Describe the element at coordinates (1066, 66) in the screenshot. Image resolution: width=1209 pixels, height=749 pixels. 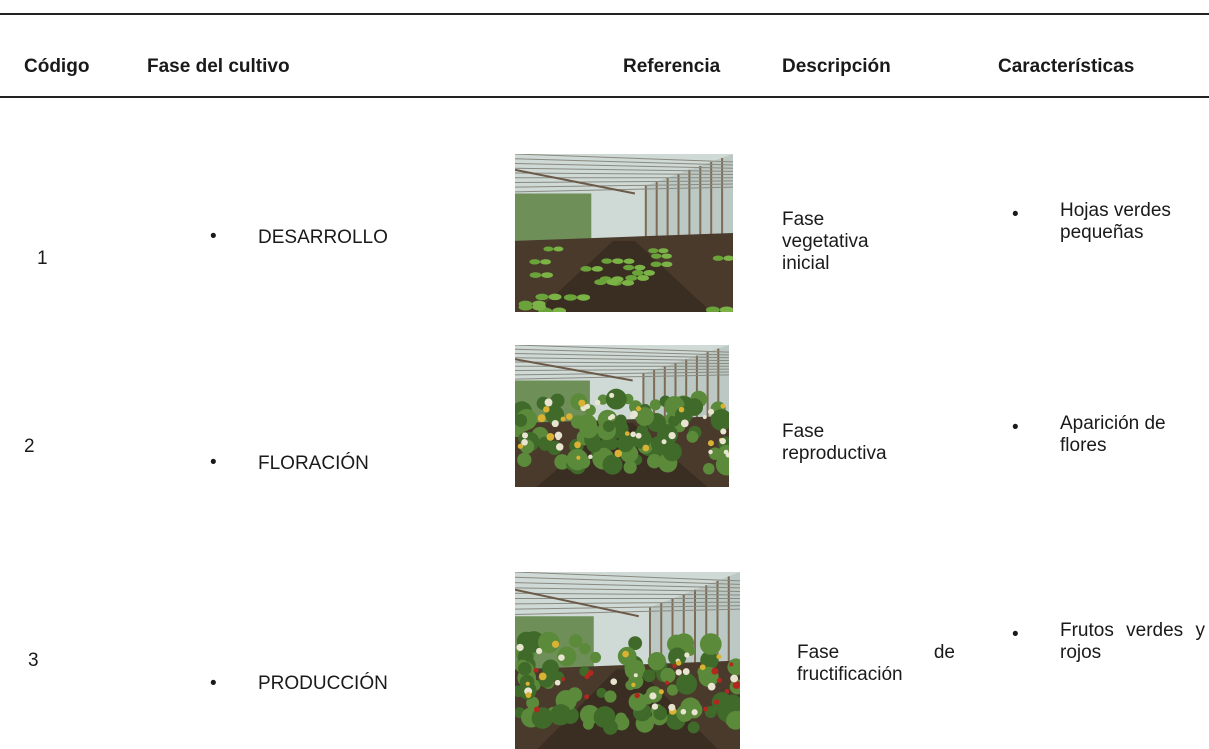
I see `column-header: Características` at that location.